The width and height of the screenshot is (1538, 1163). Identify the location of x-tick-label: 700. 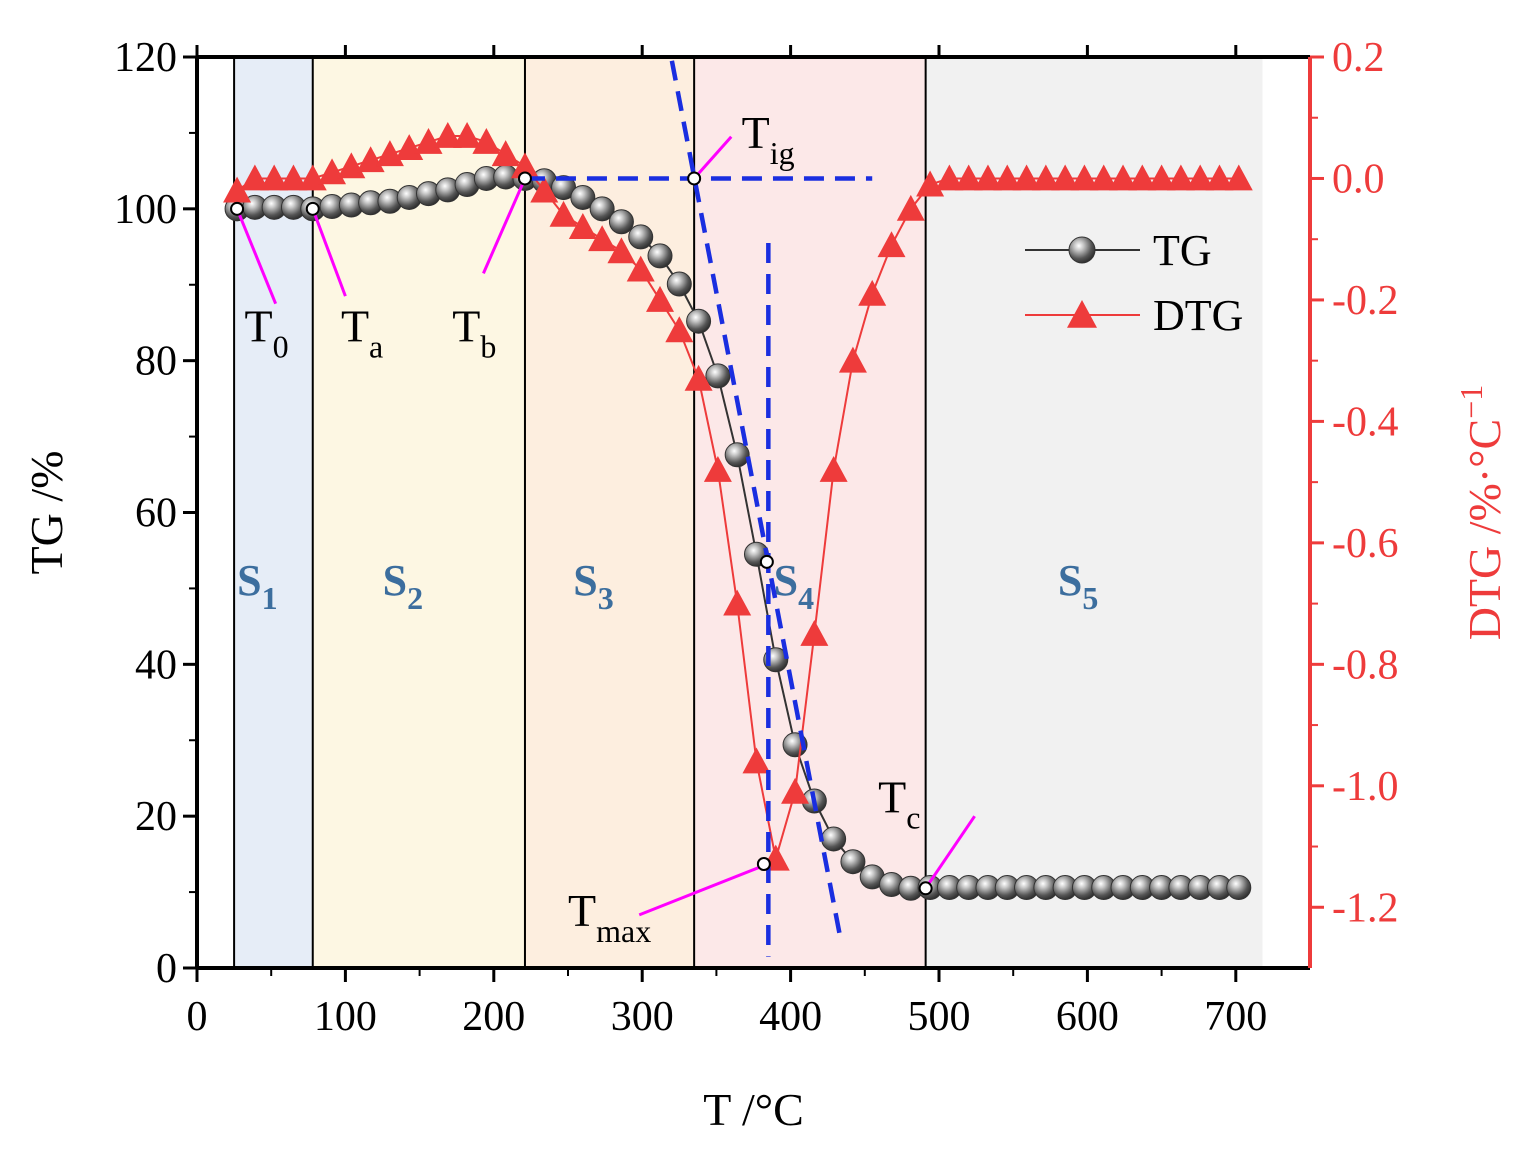
(1235, 1017).